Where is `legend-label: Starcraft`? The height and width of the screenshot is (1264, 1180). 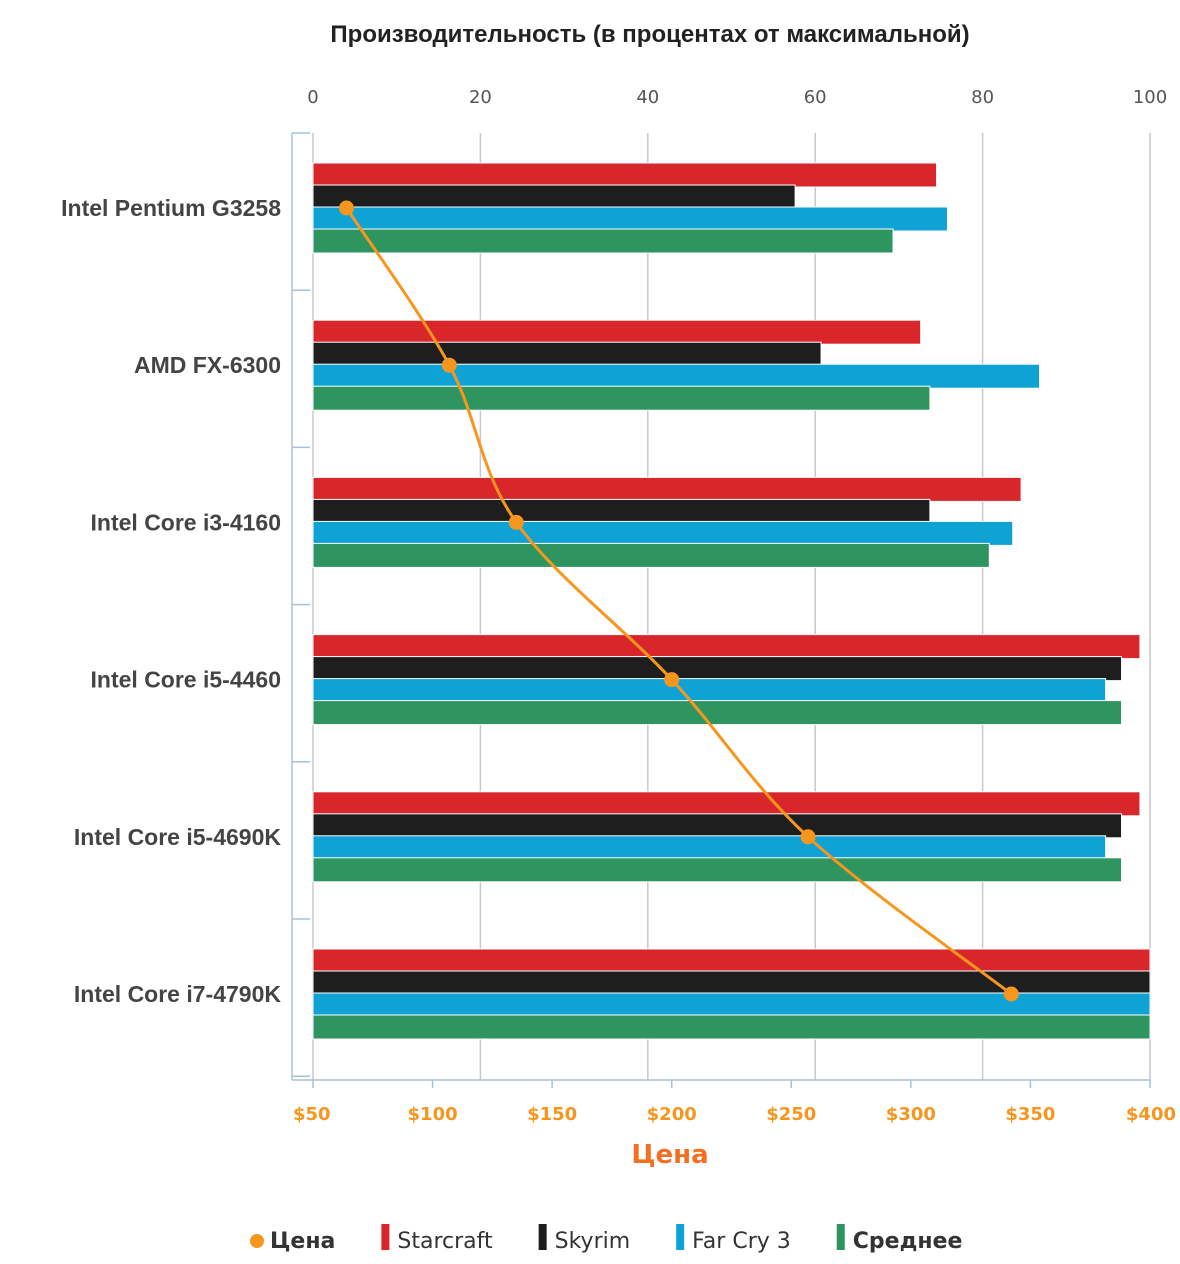
legend-label: Starcraft is located at coordinates (445, 1241).